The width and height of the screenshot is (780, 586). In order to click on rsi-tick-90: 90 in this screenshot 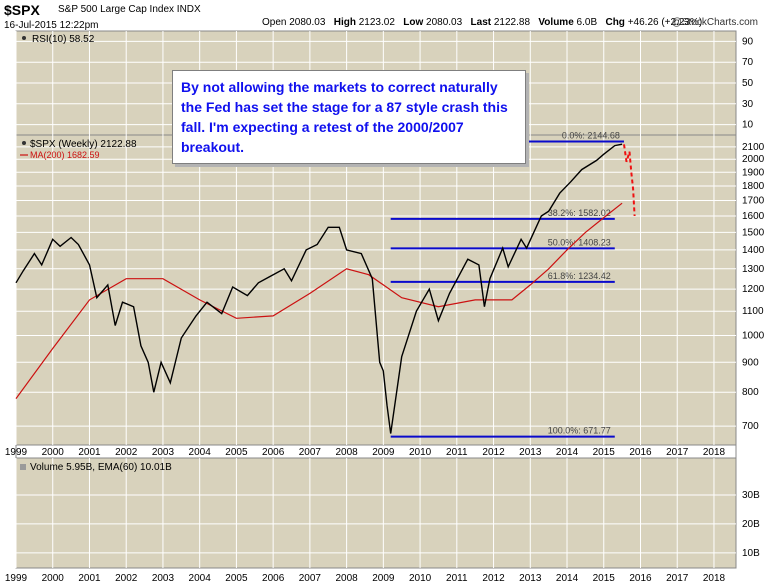, I will do `click(748, 41)`.